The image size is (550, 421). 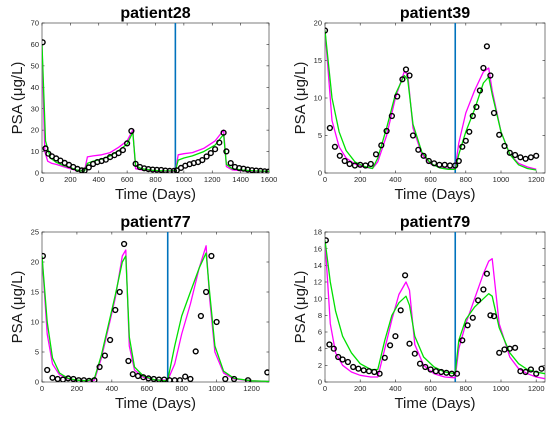 What do you see at coordinates (155, 222) in the screenshot?
I see `chart-title: patient77` at bounding box center [155, 222].